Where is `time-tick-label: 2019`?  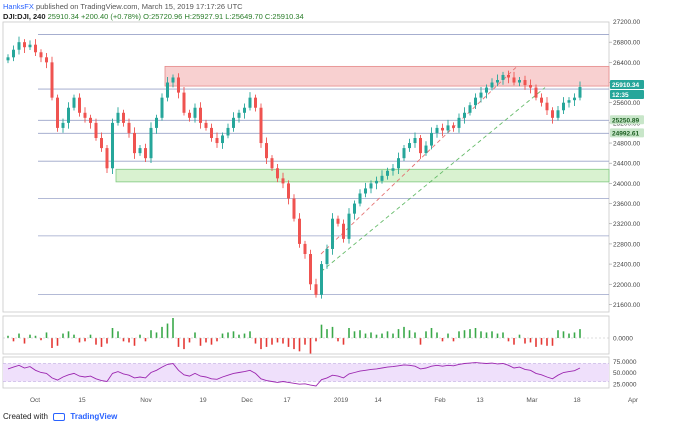 time-tick-label: 2019 is located at coordinates (341, 400).